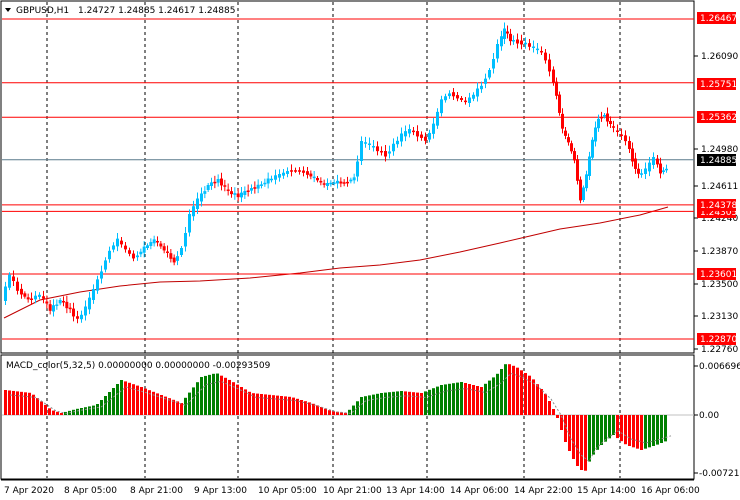 Image resolution: width=740 pixels, height=500 pixels. I want to click on level-tag-text: 1.25751, so click(718, 85).